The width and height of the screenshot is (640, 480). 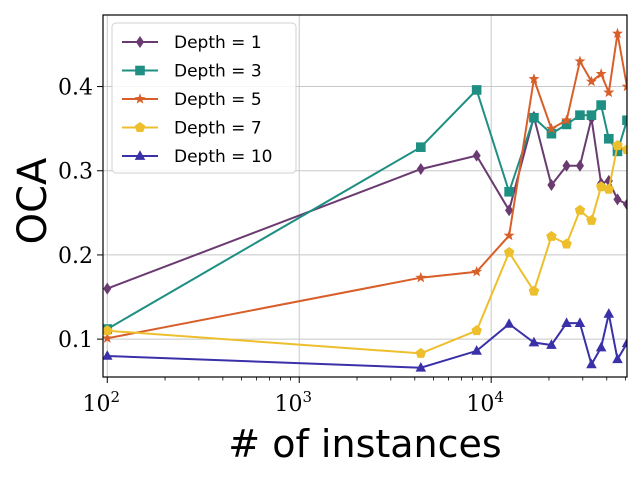 What do you see at coordinates (75, 172) in the screenshot?
I see `y-tick-label: 0.3` at bounding box center [75, 172].